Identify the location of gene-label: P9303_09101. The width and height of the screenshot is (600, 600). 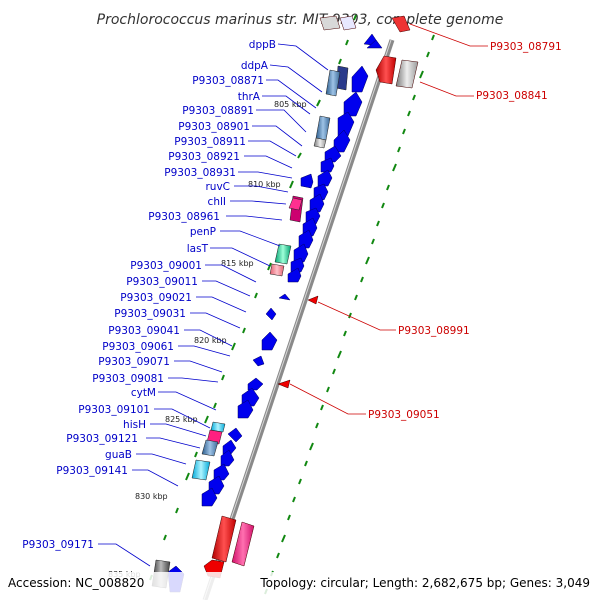
(114, 410).